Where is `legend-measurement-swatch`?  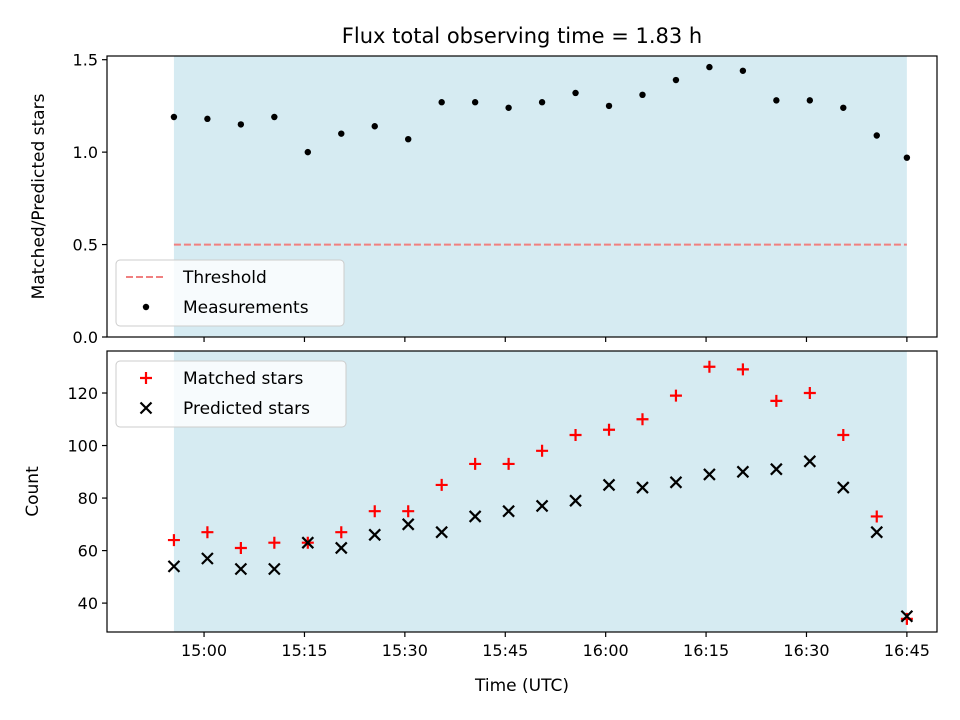 legend-measurement-swatch is located at coordinates (146, 307).